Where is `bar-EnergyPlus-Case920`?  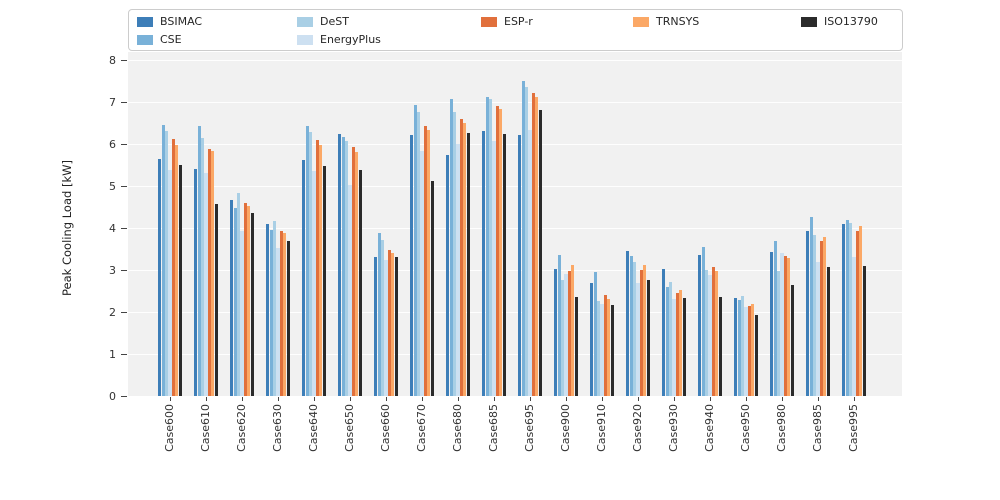 bar-EnergyPlus-Case920 is located at coordinates (638, 339).